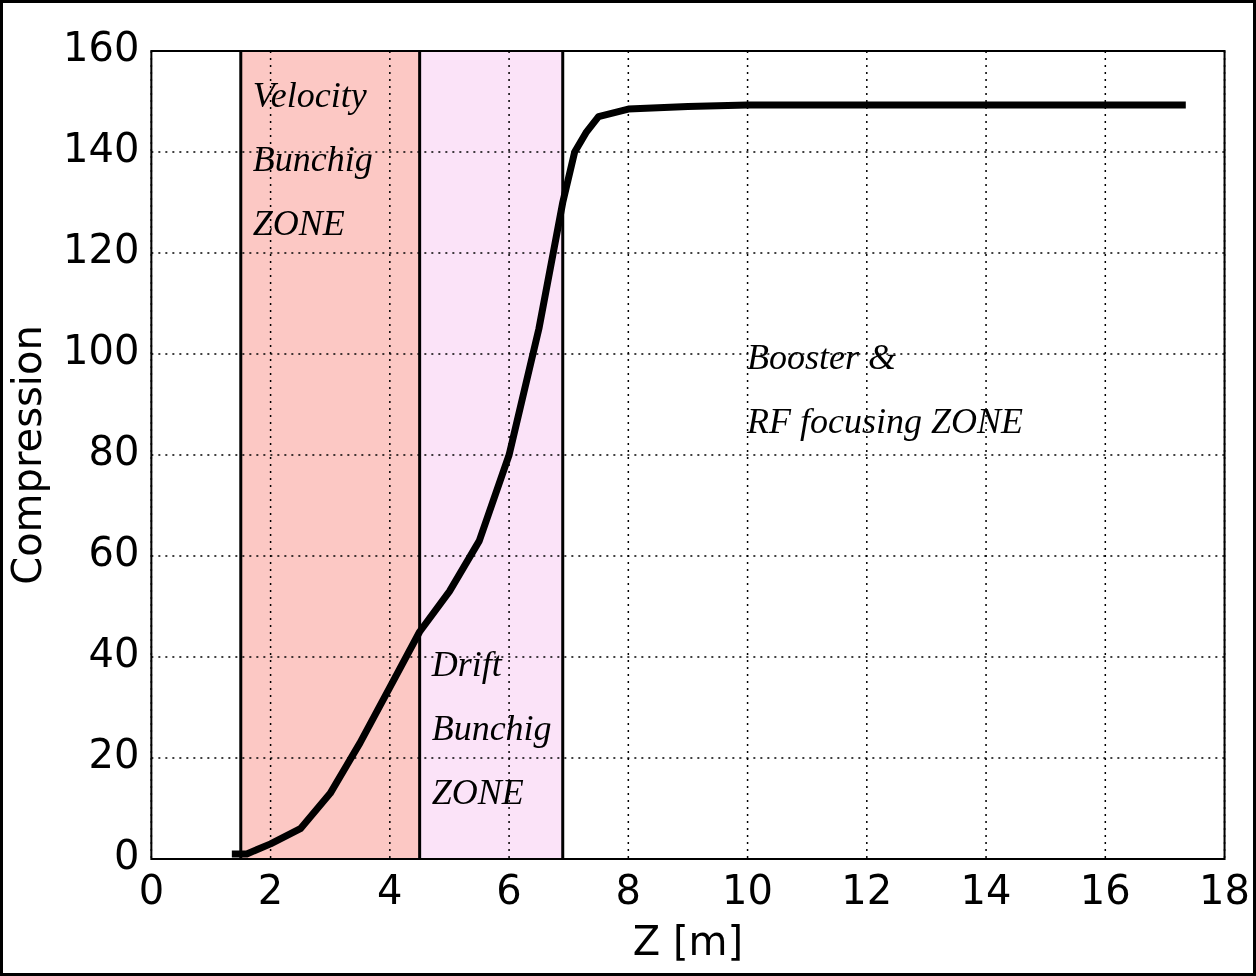 This screenshot has width=1256, height=976. I want to click on band-label: Velocity Bunchig ZONE, so click(312, 158).